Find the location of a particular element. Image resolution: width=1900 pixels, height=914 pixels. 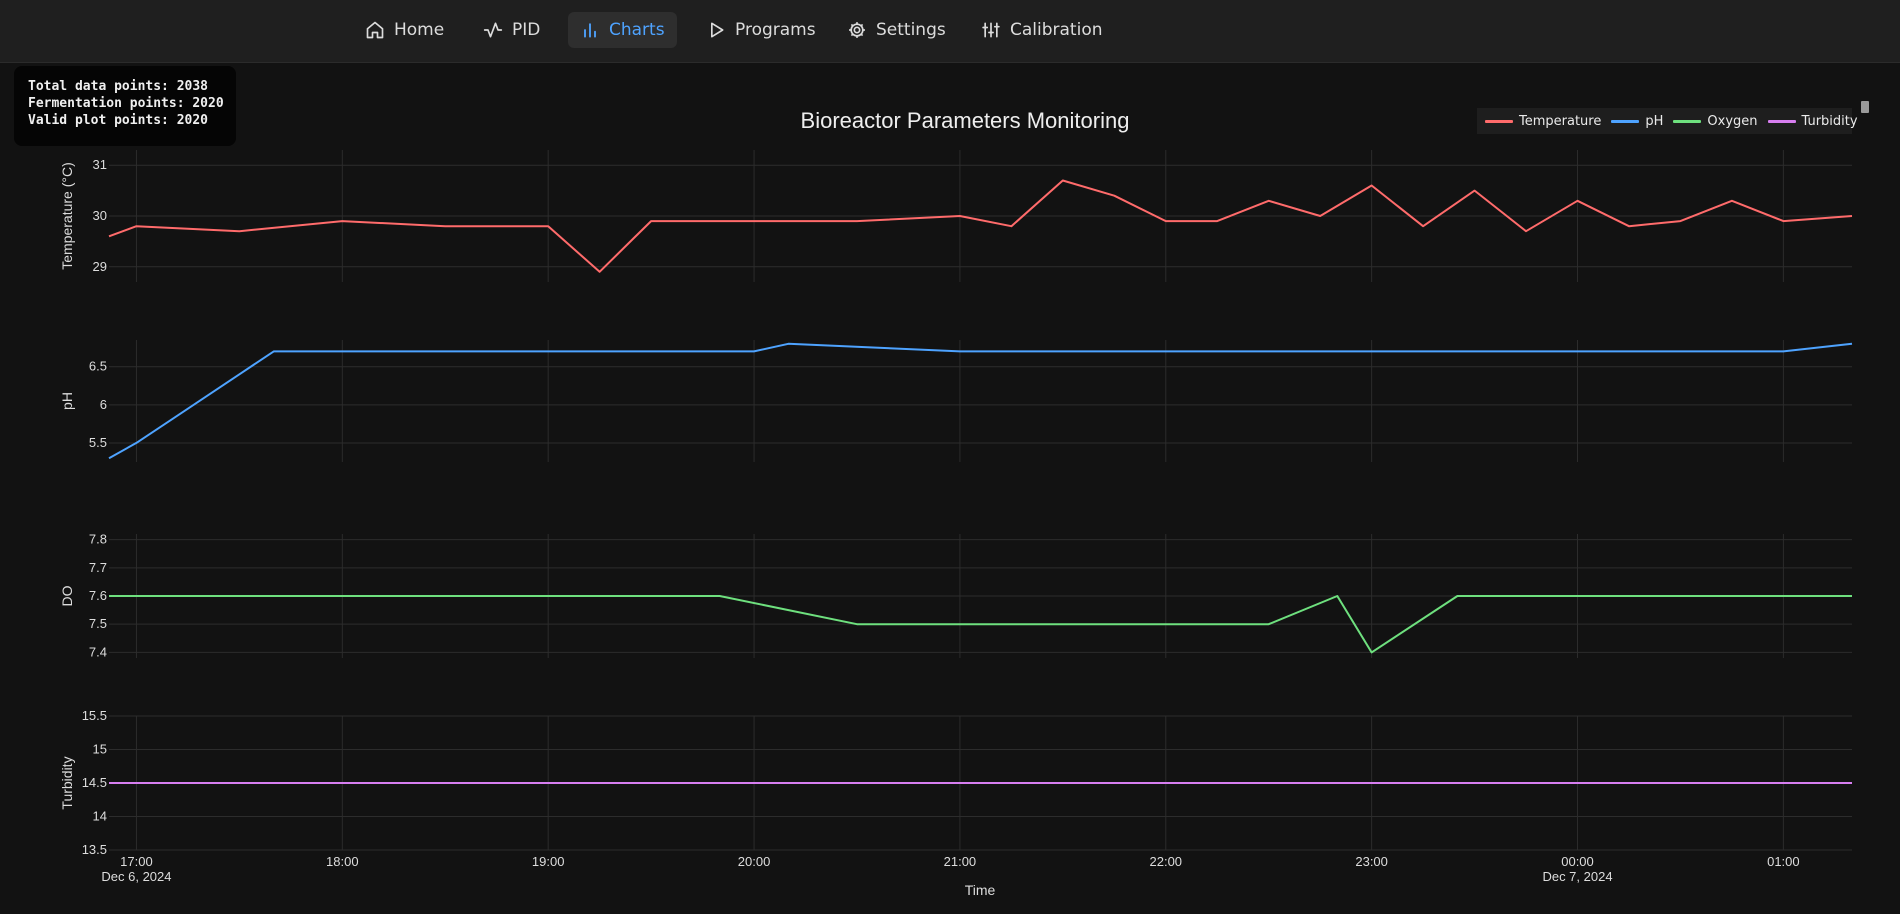

x-tick-label: 23:00 is located at coordinates (1371, 861).